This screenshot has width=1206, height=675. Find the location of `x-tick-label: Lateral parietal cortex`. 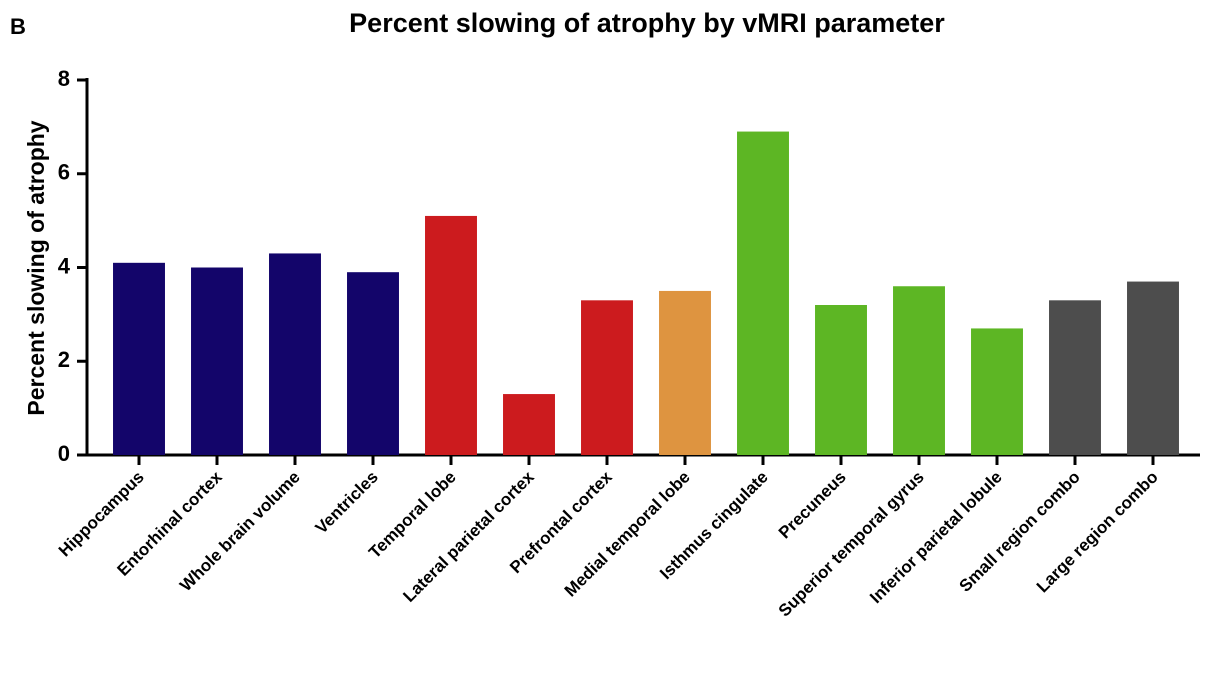

x-tick-label: Lateral parietal cortex is located at coordinates (468, 536).